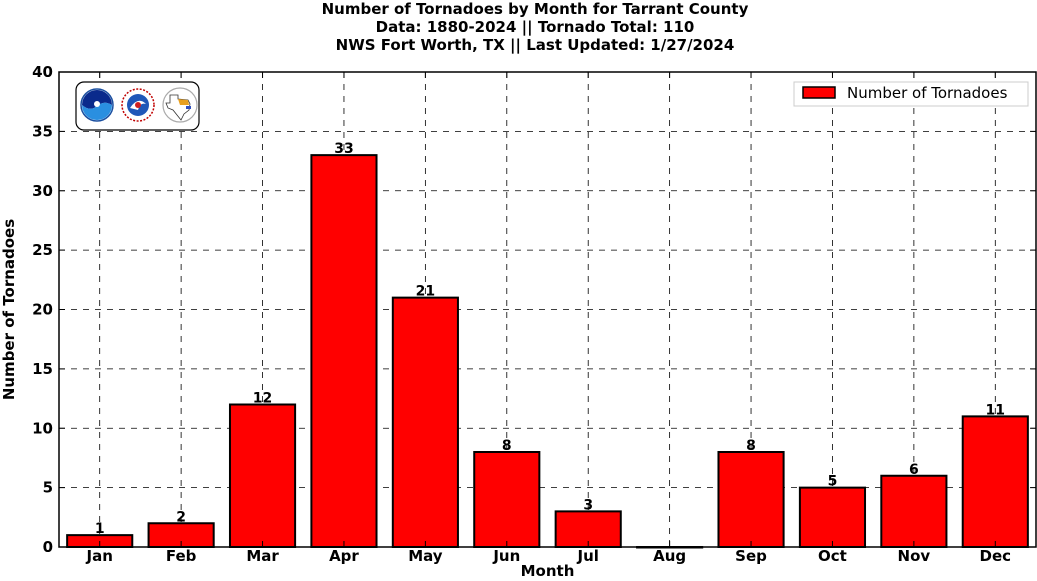  I want to click on y-tick-label: 40, so click(42, 72).